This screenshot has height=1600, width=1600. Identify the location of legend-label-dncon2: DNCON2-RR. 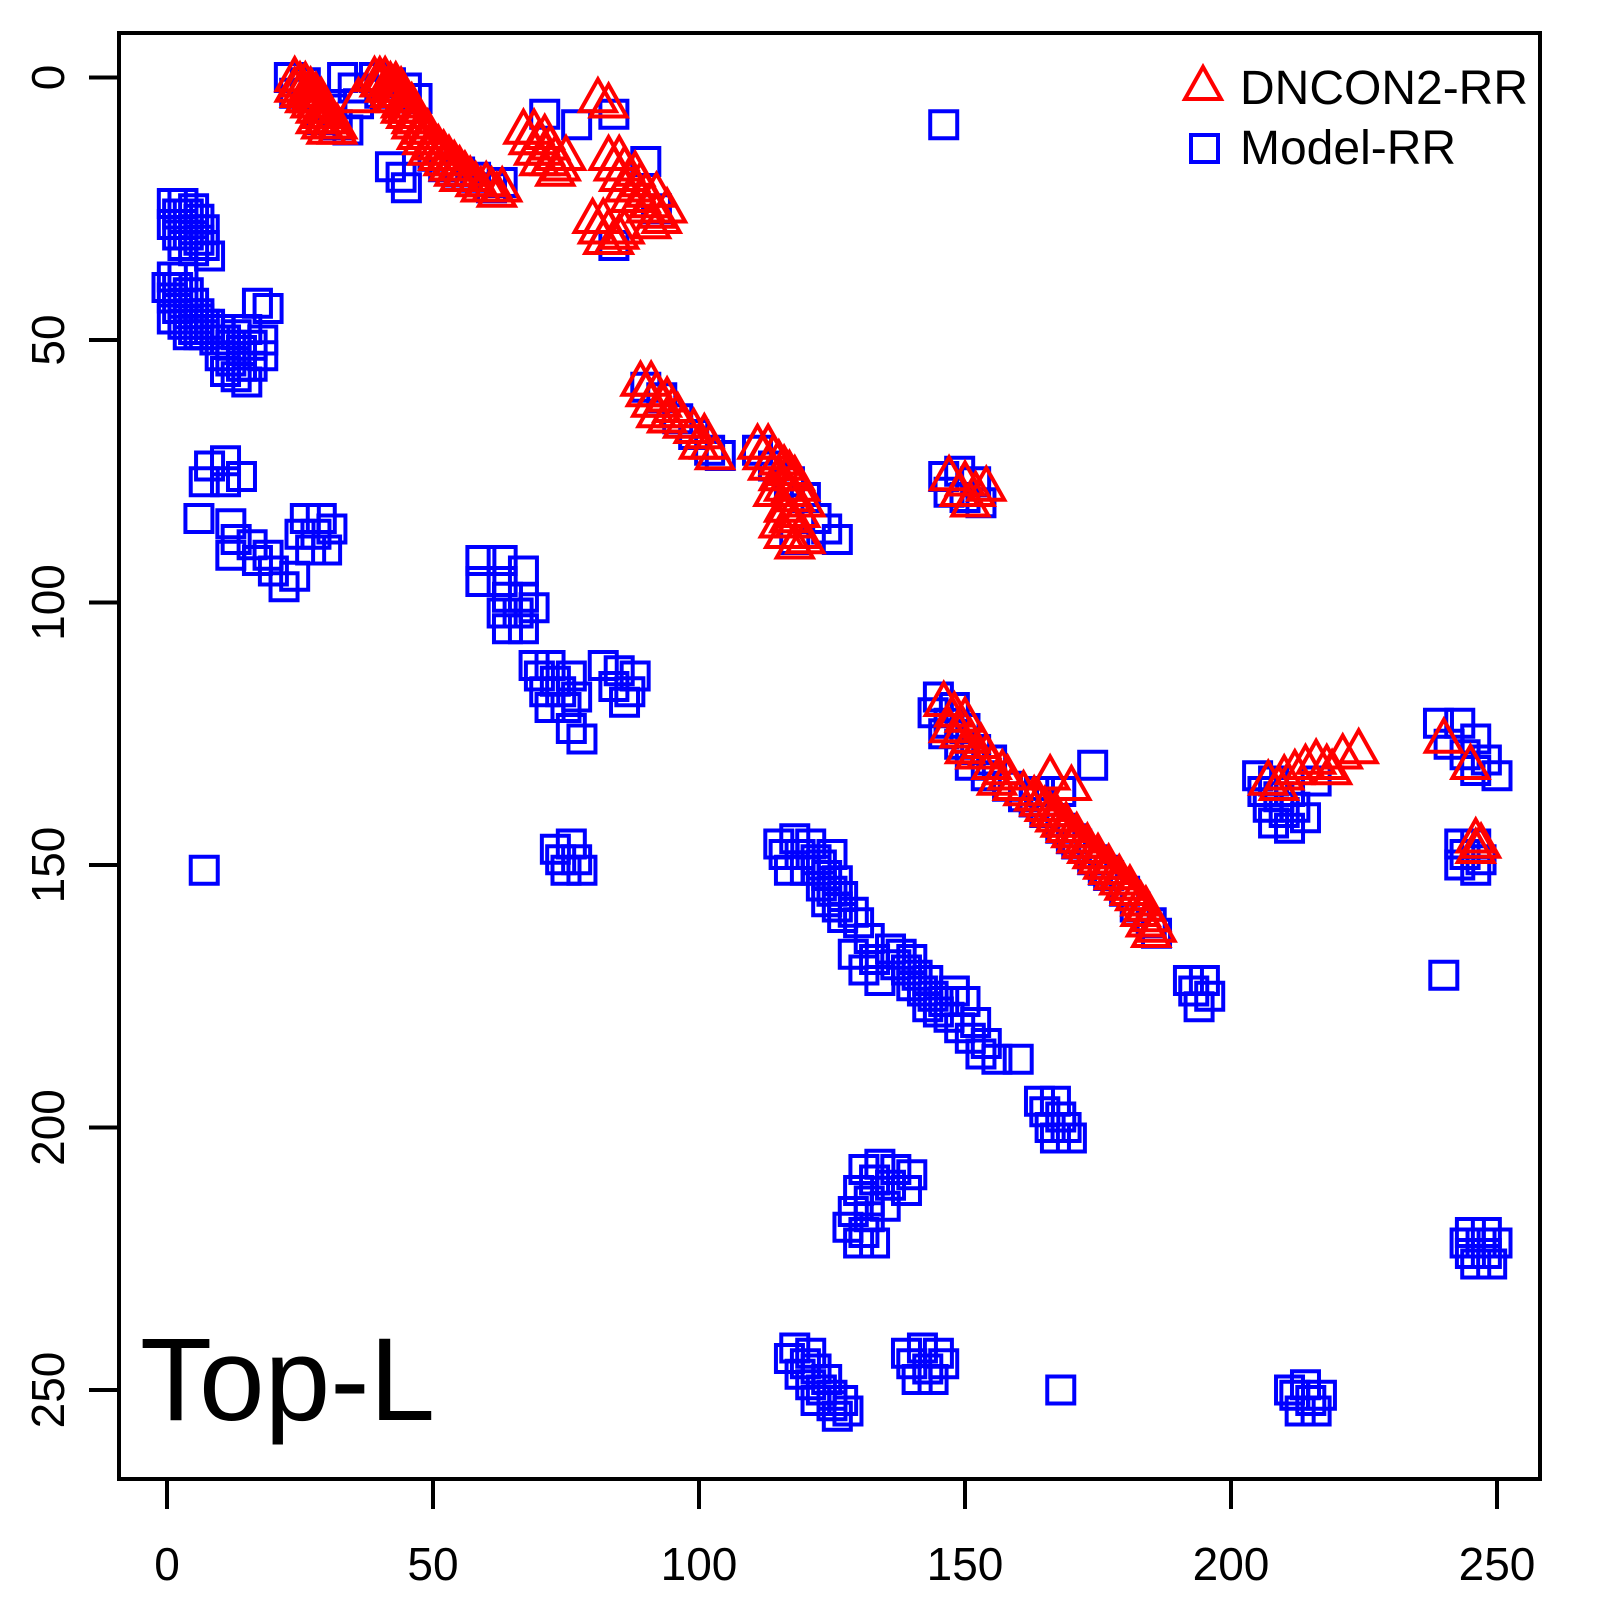
(1384, 88).